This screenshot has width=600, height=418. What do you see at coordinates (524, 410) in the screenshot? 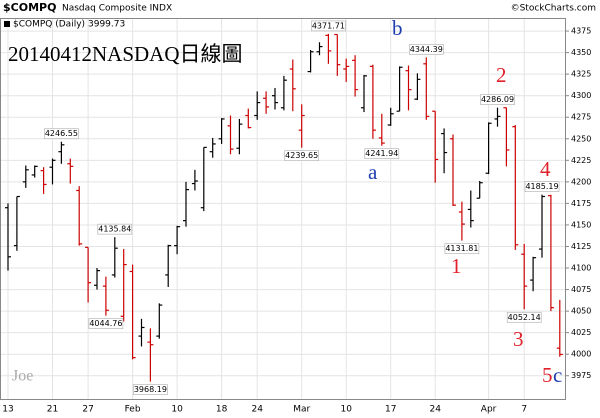
I see `x-tick-label: 7` at bounding box center [524, 410].